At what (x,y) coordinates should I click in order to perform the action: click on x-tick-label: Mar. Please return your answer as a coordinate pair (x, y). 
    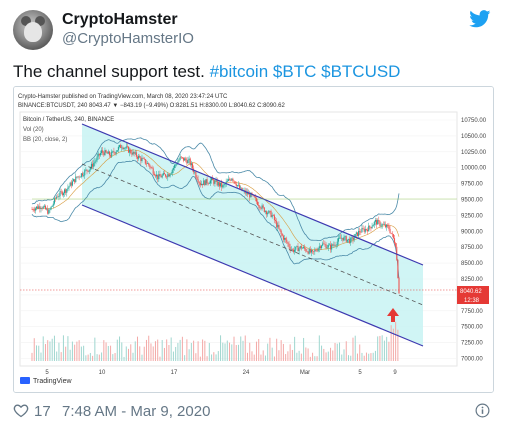
    Looking at the image, I should click on (305, 373).